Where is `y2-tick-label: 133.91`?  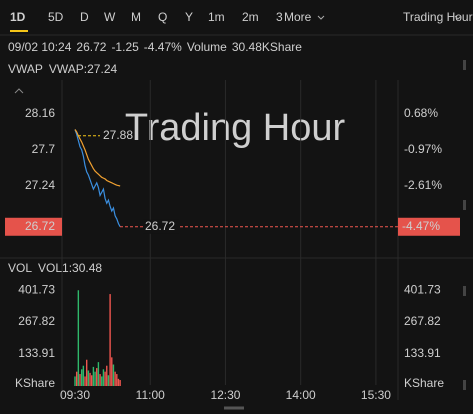
y2-tick-label: 133.91 is located at coordinates (422, 353).